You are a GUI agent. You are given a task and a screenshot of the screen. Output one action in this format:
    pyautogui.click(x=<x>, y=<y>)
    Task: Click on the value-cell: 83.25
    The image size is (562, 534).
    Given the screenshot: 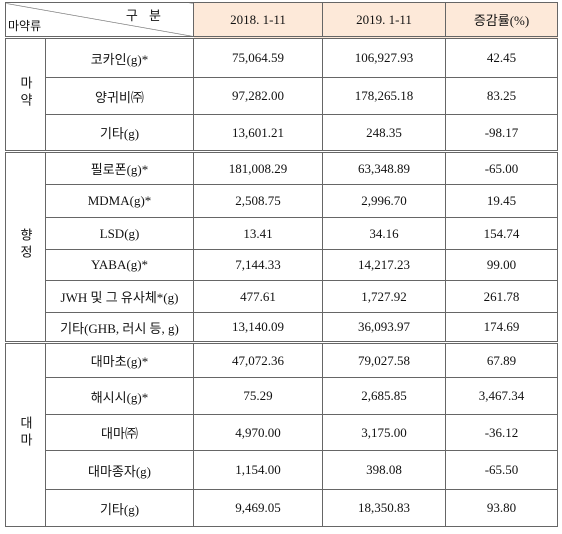 What is the action you would take?
    pyautogui.click(x=501, y=96)
    